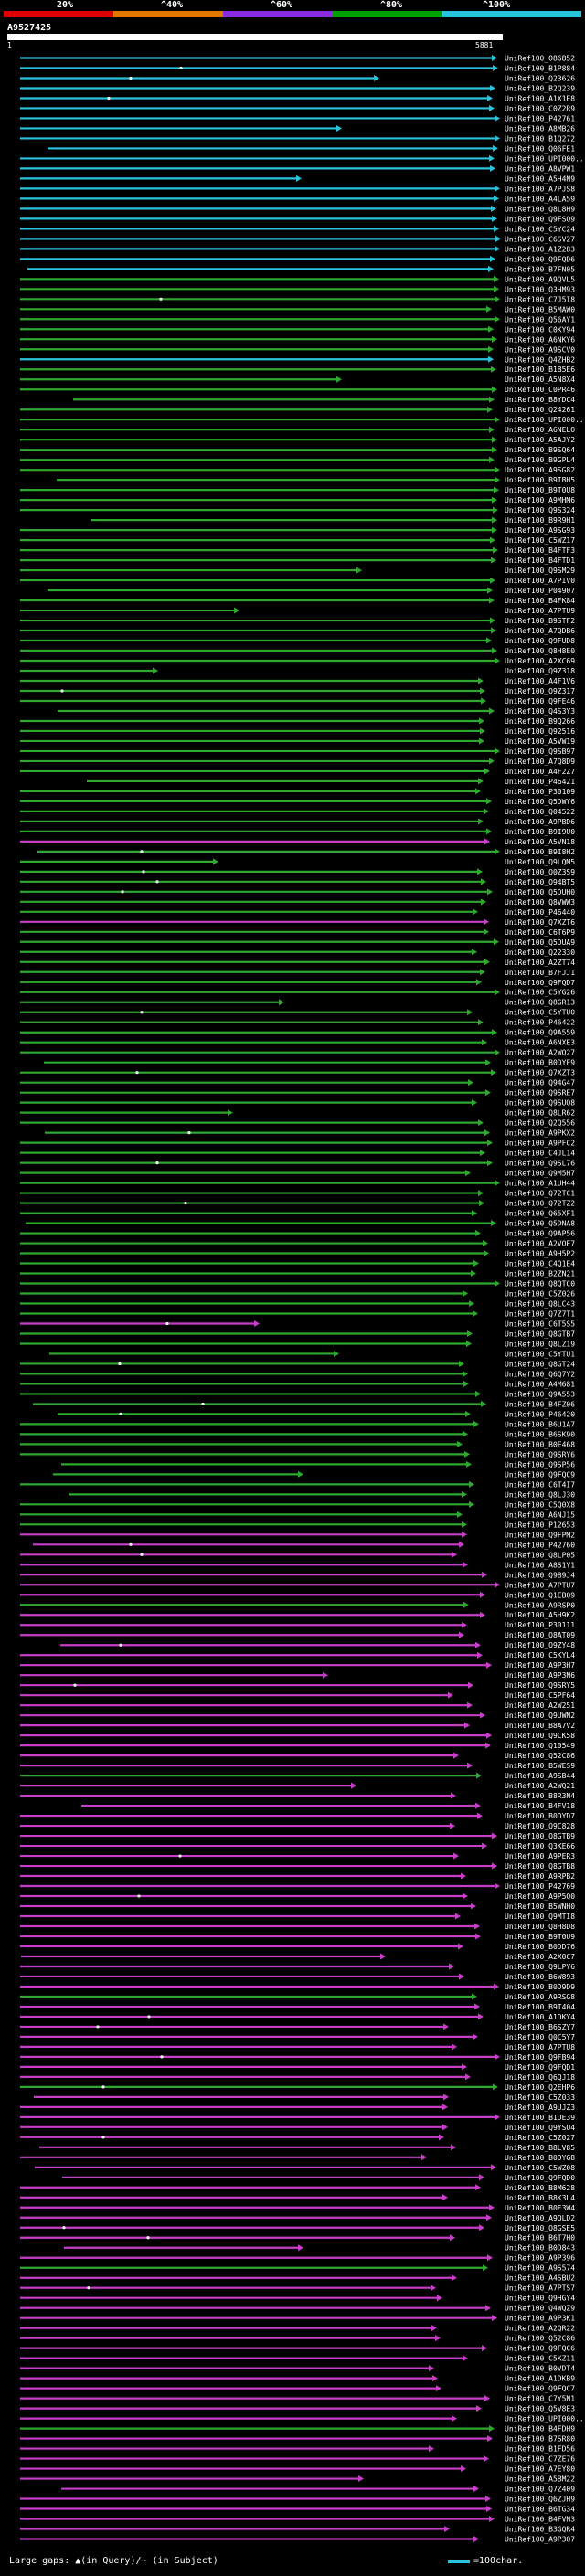  I want to click on hit-label: UniRef100_B6W893, so click(540, 1977).